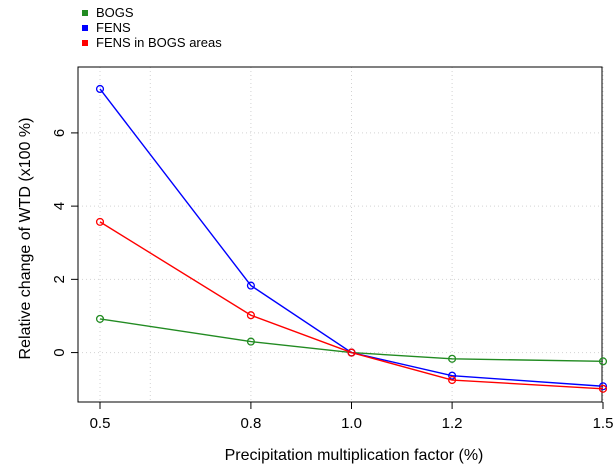 The height and width of the screenshot is (469, 614). Describe the element at coordinates (59, 133) in the screenshot. I see `y-tick-label: 6` at that location.